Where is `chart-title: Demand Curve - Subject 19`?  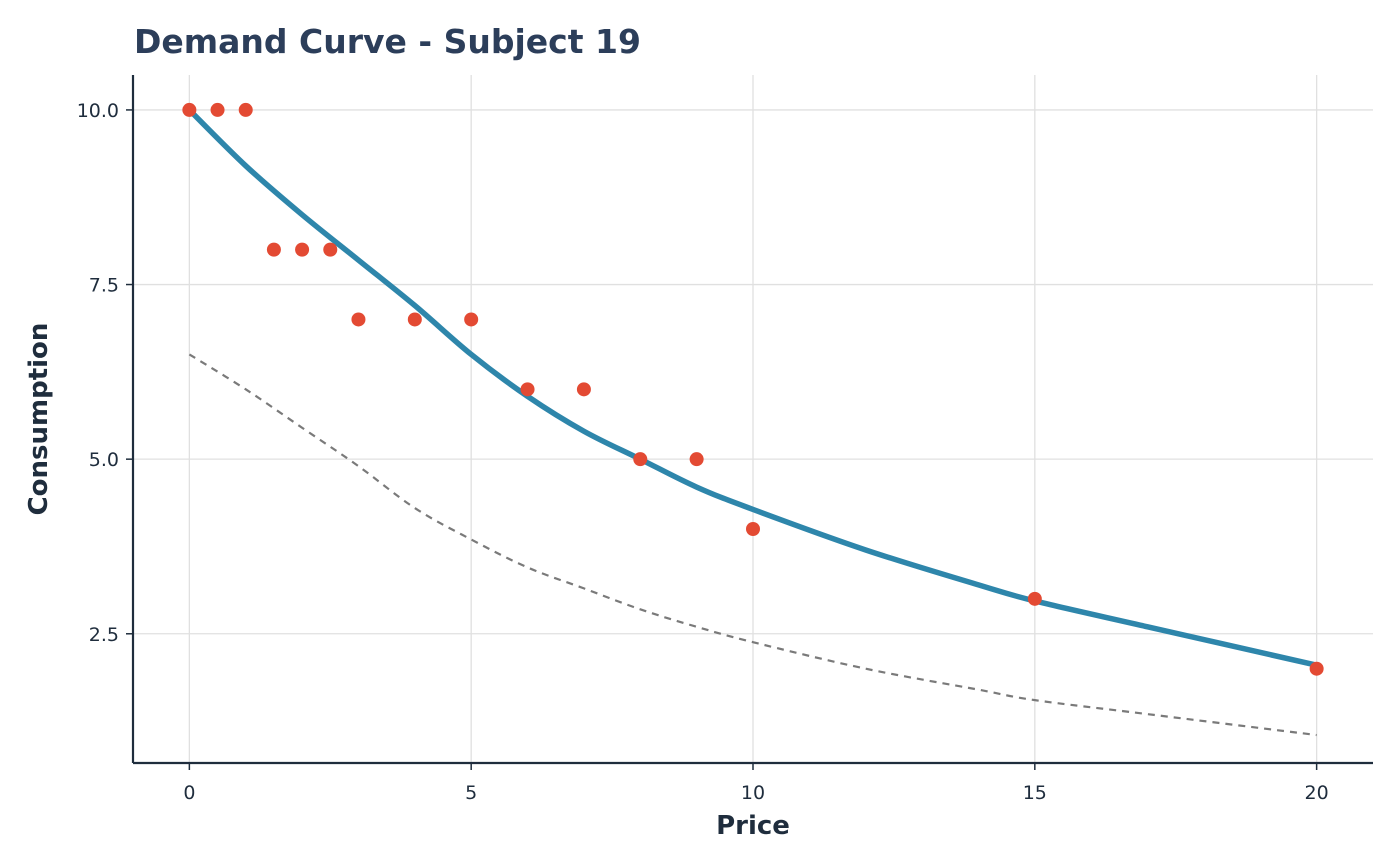 chart-title: Demand Curve - Subject 19 is located at coordinates (387, 41).